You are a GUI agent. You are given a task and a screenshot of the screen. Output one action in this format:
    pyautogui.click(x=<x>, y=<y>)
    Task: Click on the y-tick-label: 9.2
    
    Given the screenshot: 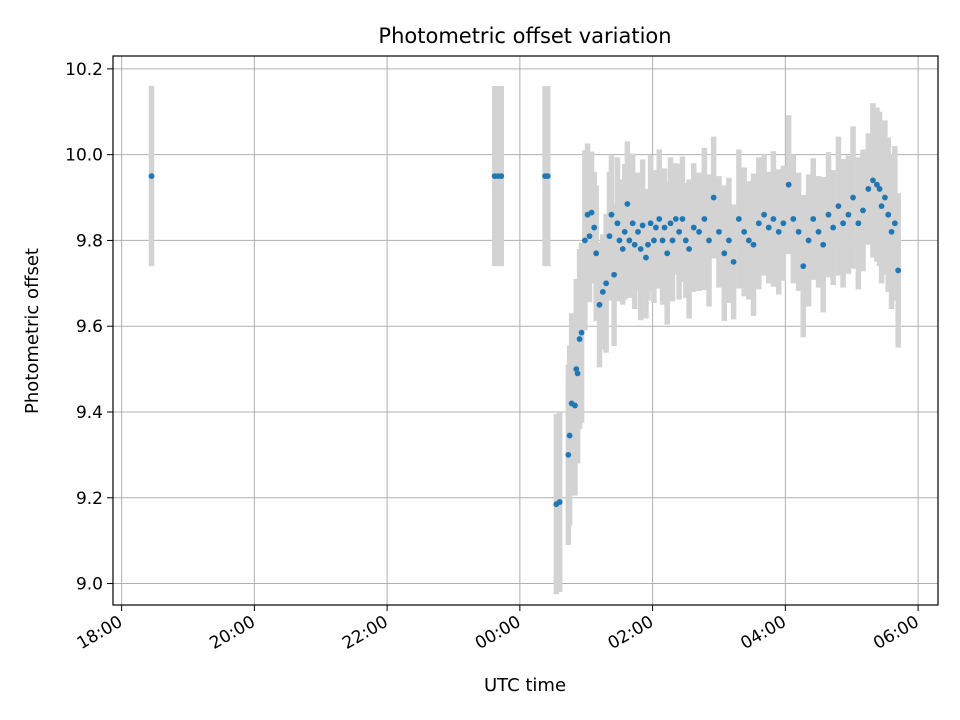 What is the action you would take?
    pyautogui.click(x=89, y=499)
    